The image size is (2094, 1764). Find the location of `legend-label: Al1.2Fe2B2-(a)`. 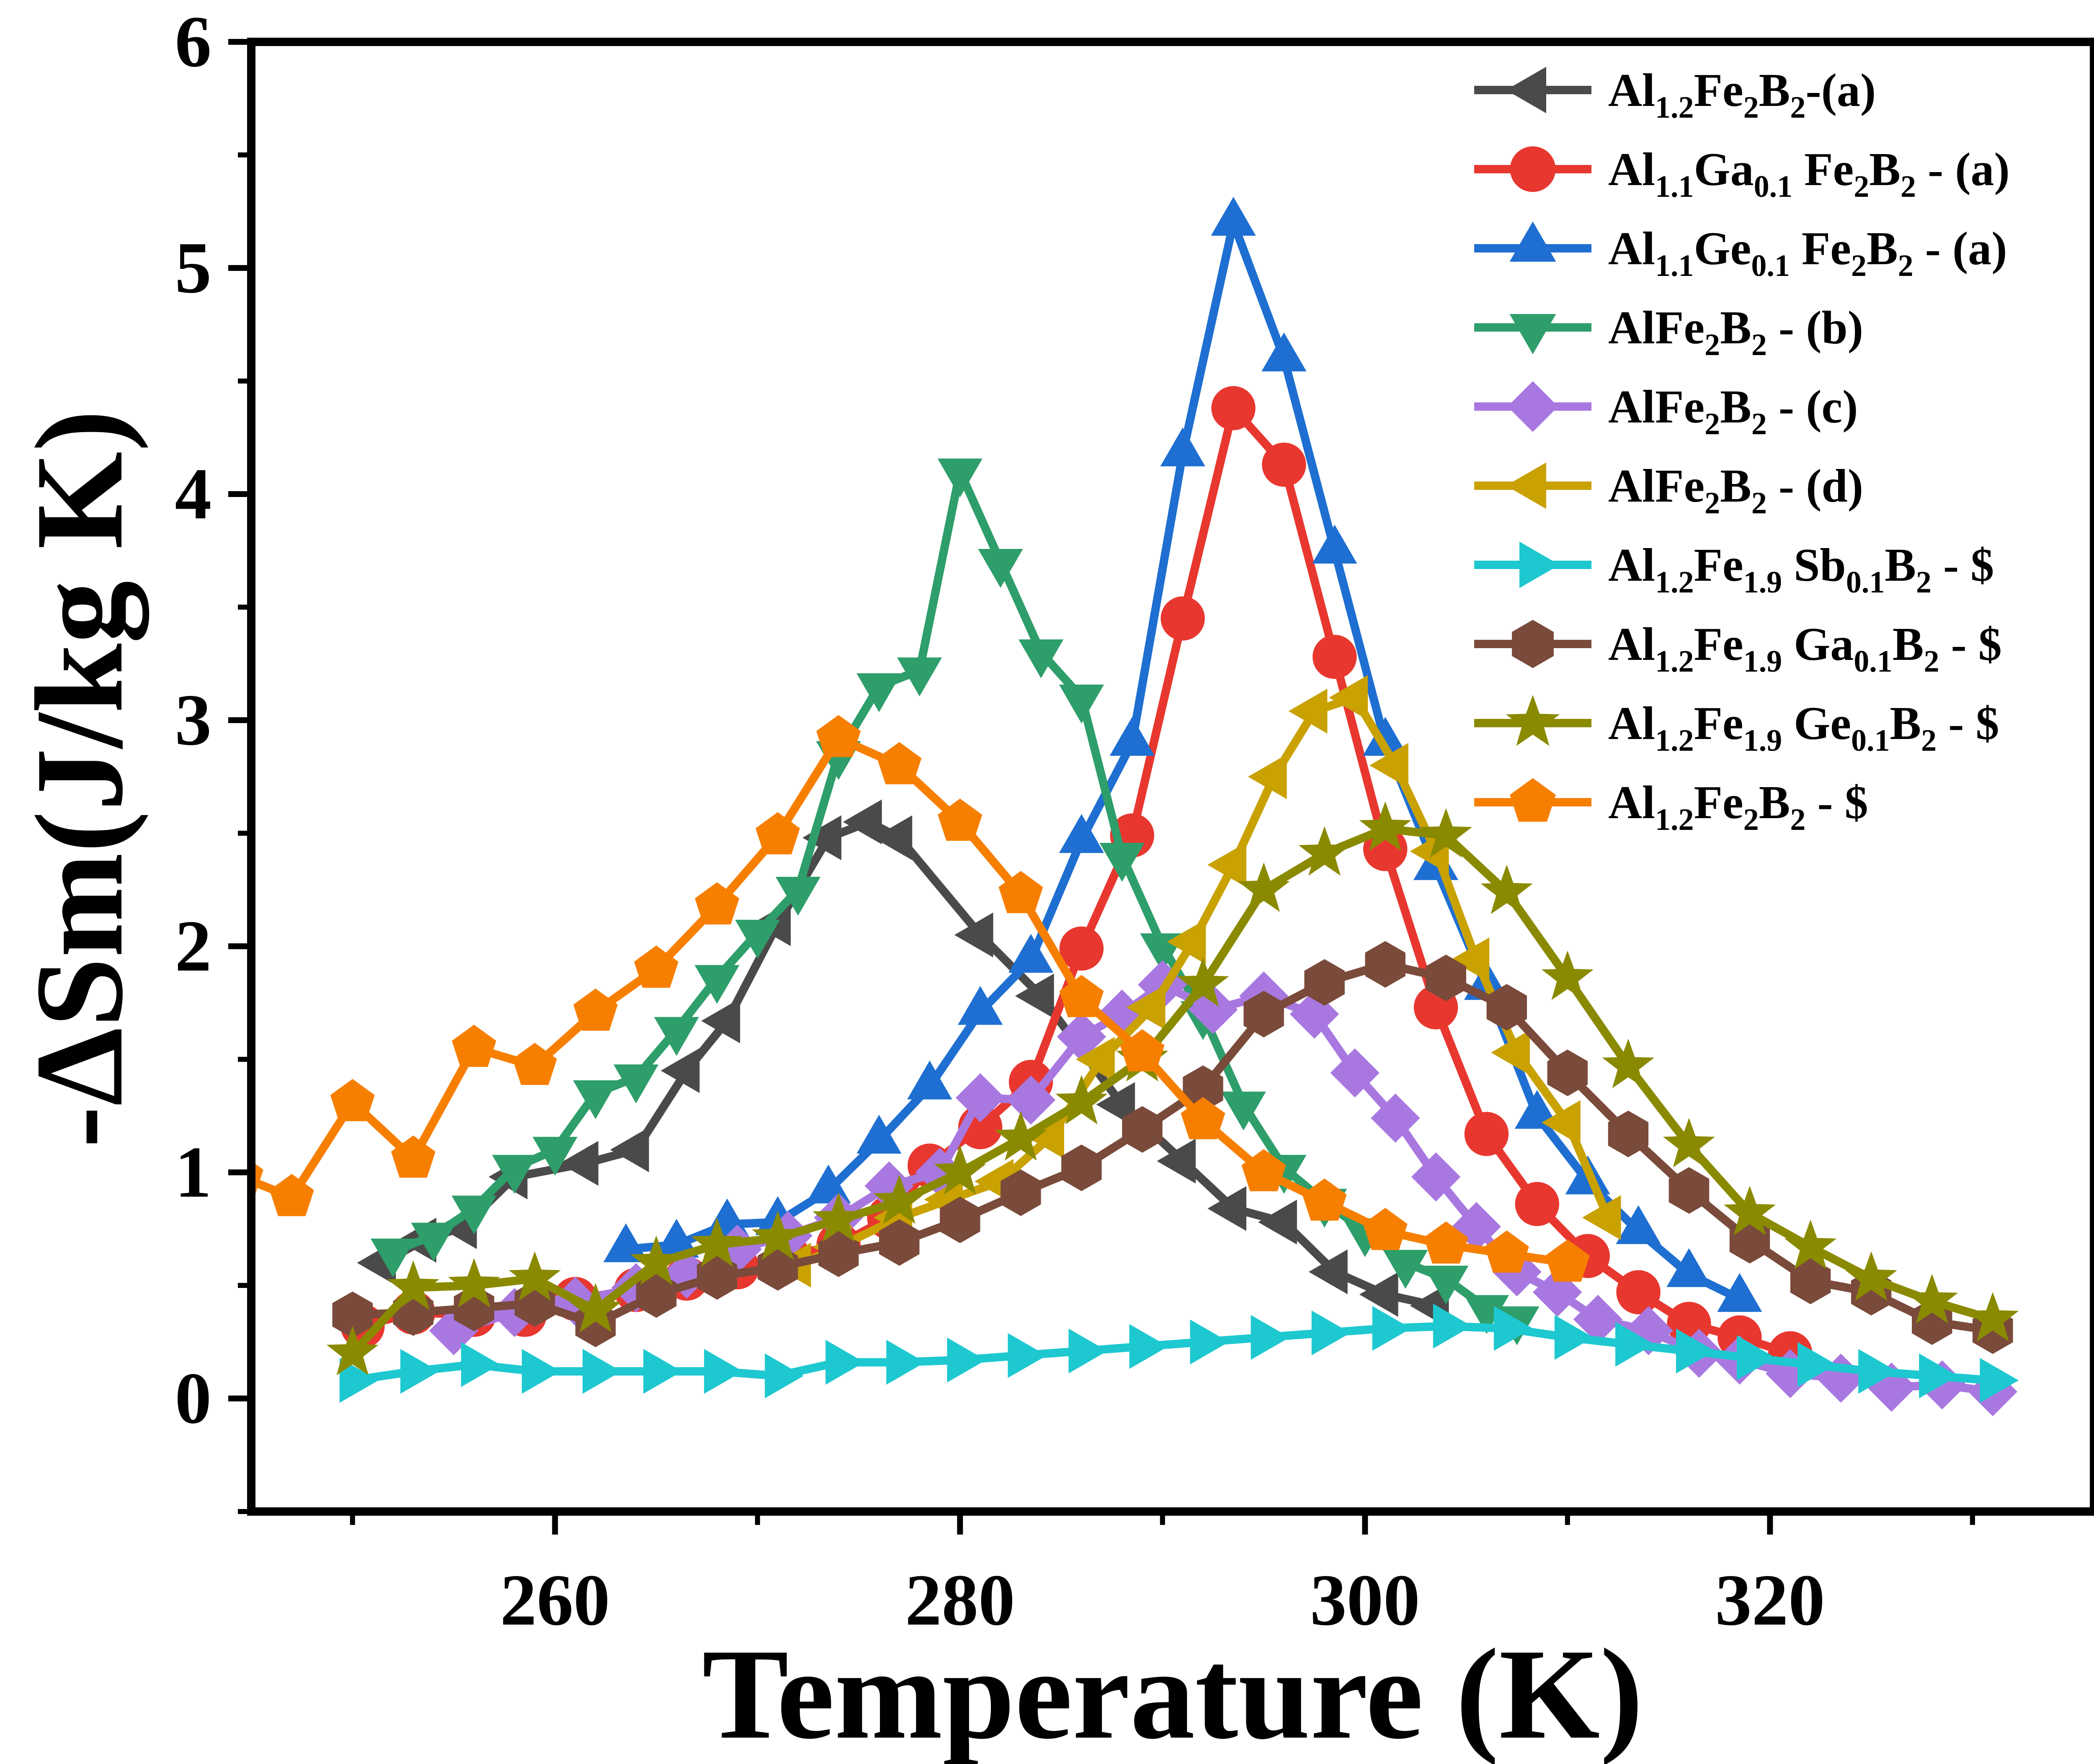

legend-label: Al1.2Fe2B2-(a) is located at coordinates (1742, 94).